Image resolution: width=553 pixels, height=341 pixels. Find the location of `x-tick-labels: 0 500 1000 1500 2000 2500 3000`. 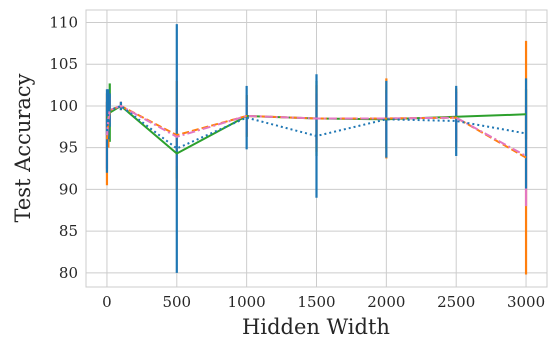

x-tick-labels: 0 500 1000 1500 2000 2500 3000 is located at coordinates (323, 302).